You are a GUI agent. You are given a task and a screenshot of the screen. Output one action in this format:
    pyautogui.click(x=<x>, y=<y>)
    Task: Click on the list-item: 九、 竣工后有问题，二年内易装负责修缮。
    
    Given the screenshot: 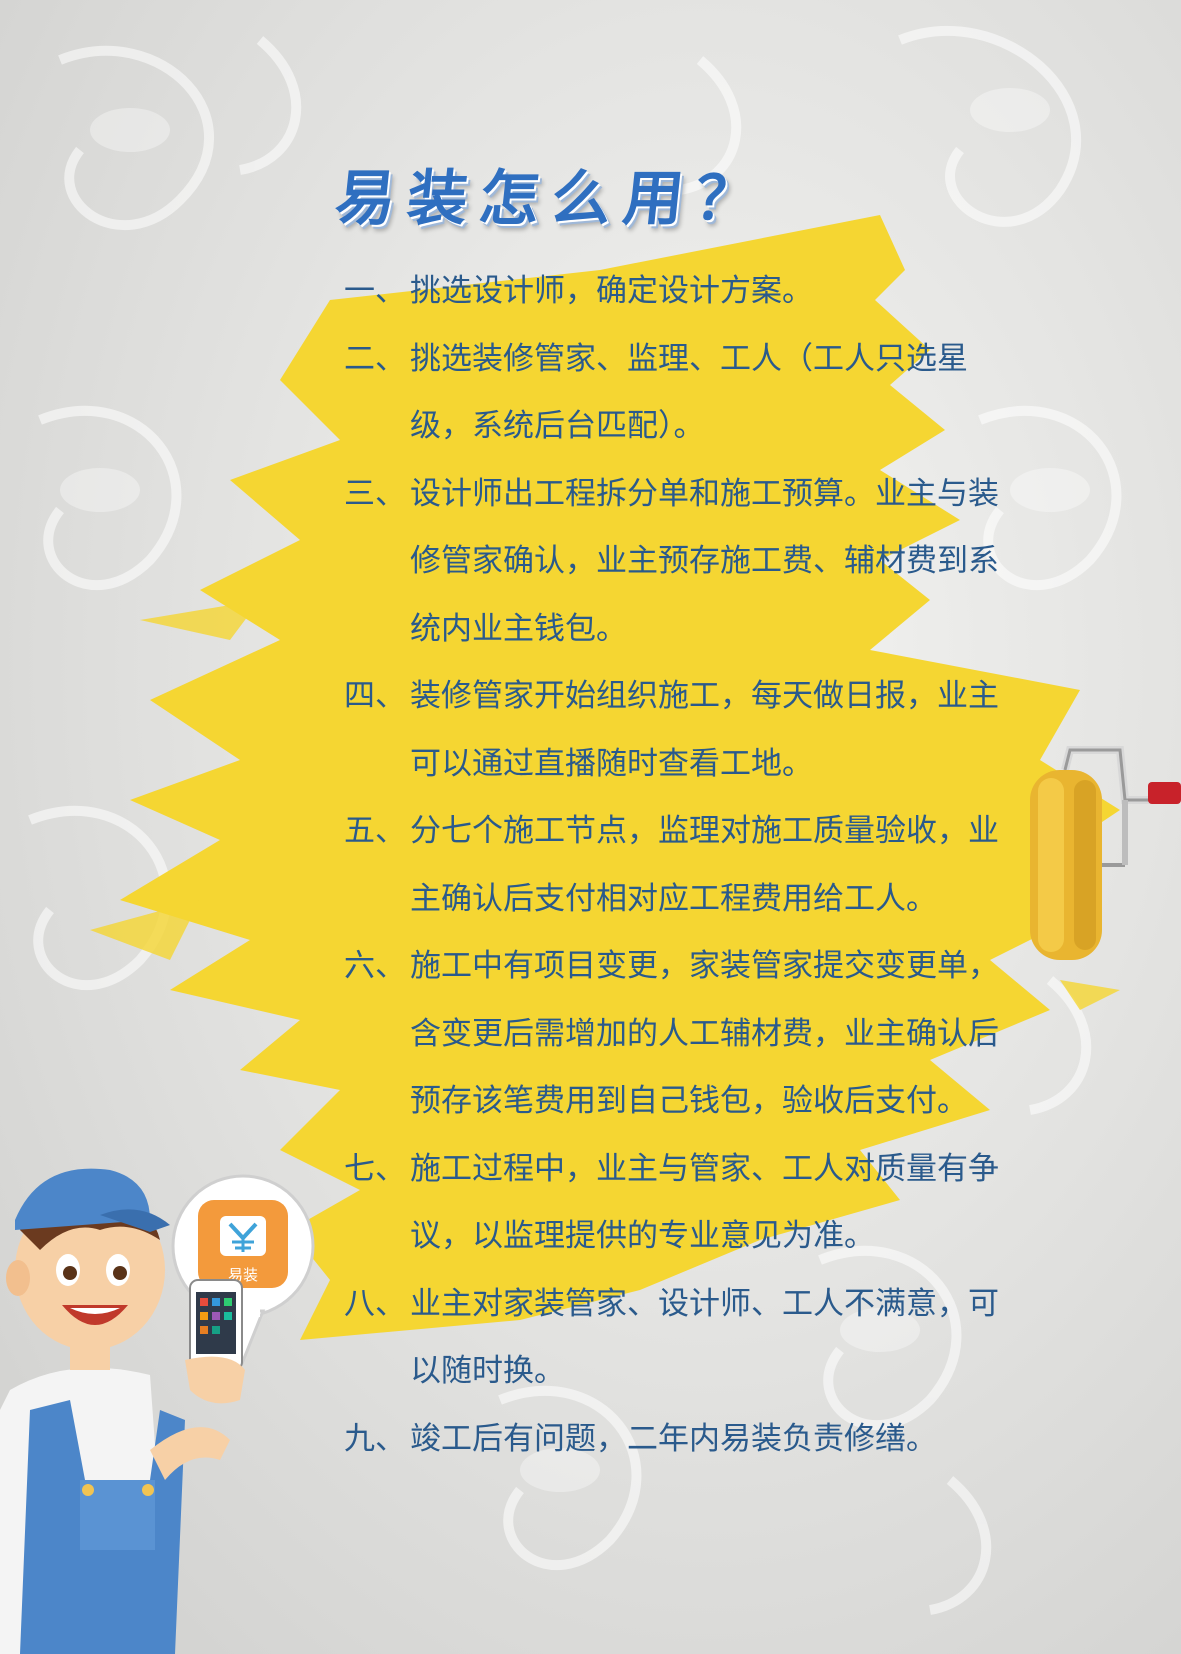 What is the action you would take?
    pyautogui.click(x=684, y=1440)
    